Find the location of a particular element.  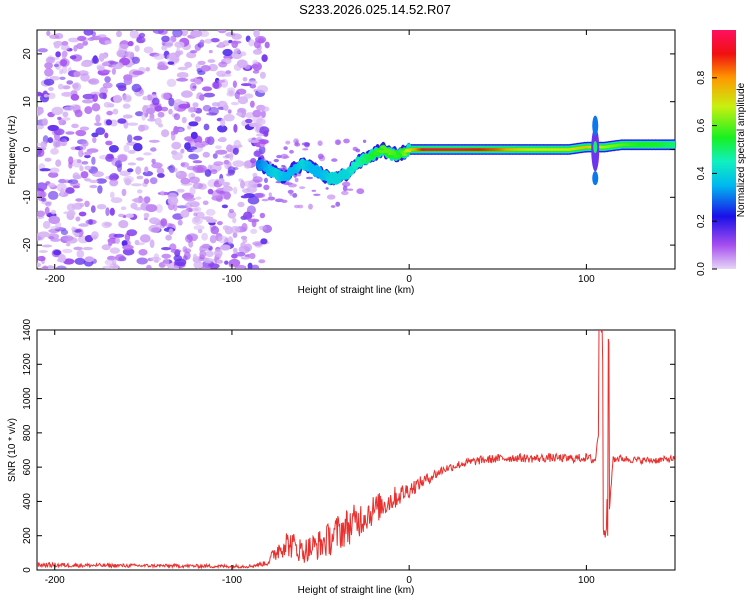

y-tick-label: 20 is located at coordinates (27, 54).